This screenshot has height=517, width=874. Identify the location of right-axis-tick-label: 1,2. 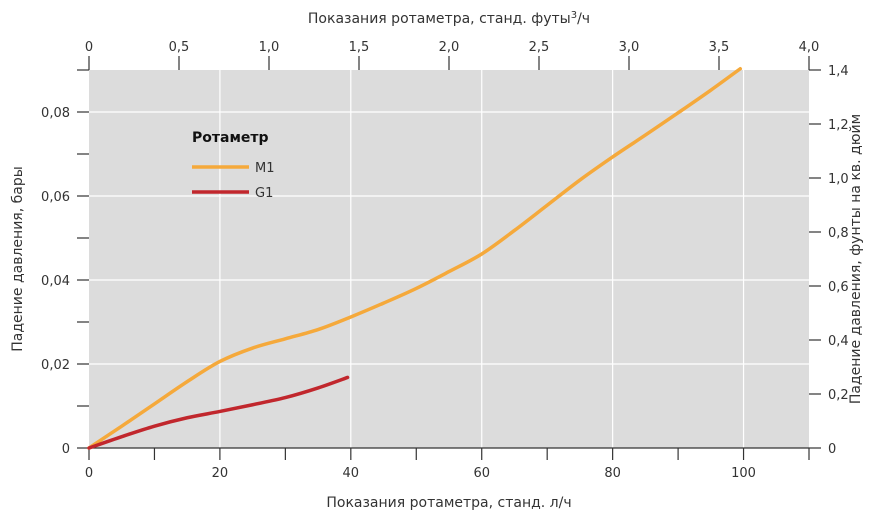
(838, 125).